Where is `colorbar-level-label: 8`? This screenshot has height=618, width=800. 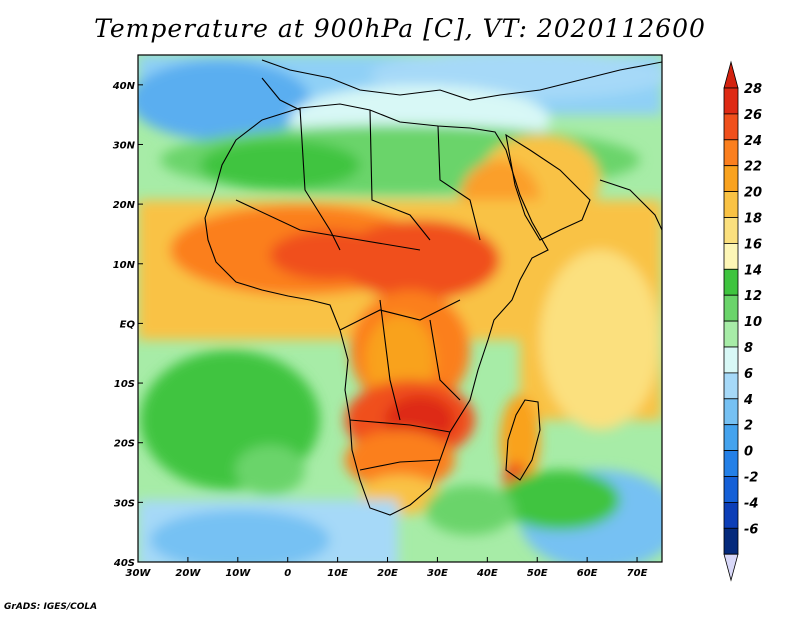
colorbar-level-label: 8 is located at coordinates (748, 348).